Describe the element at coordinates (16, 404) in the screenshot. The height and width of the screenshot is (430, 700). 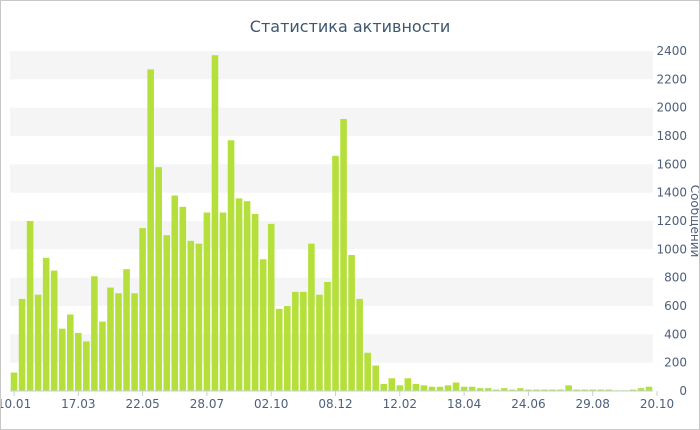
I see `x-tick-label: 10.01` at that location.